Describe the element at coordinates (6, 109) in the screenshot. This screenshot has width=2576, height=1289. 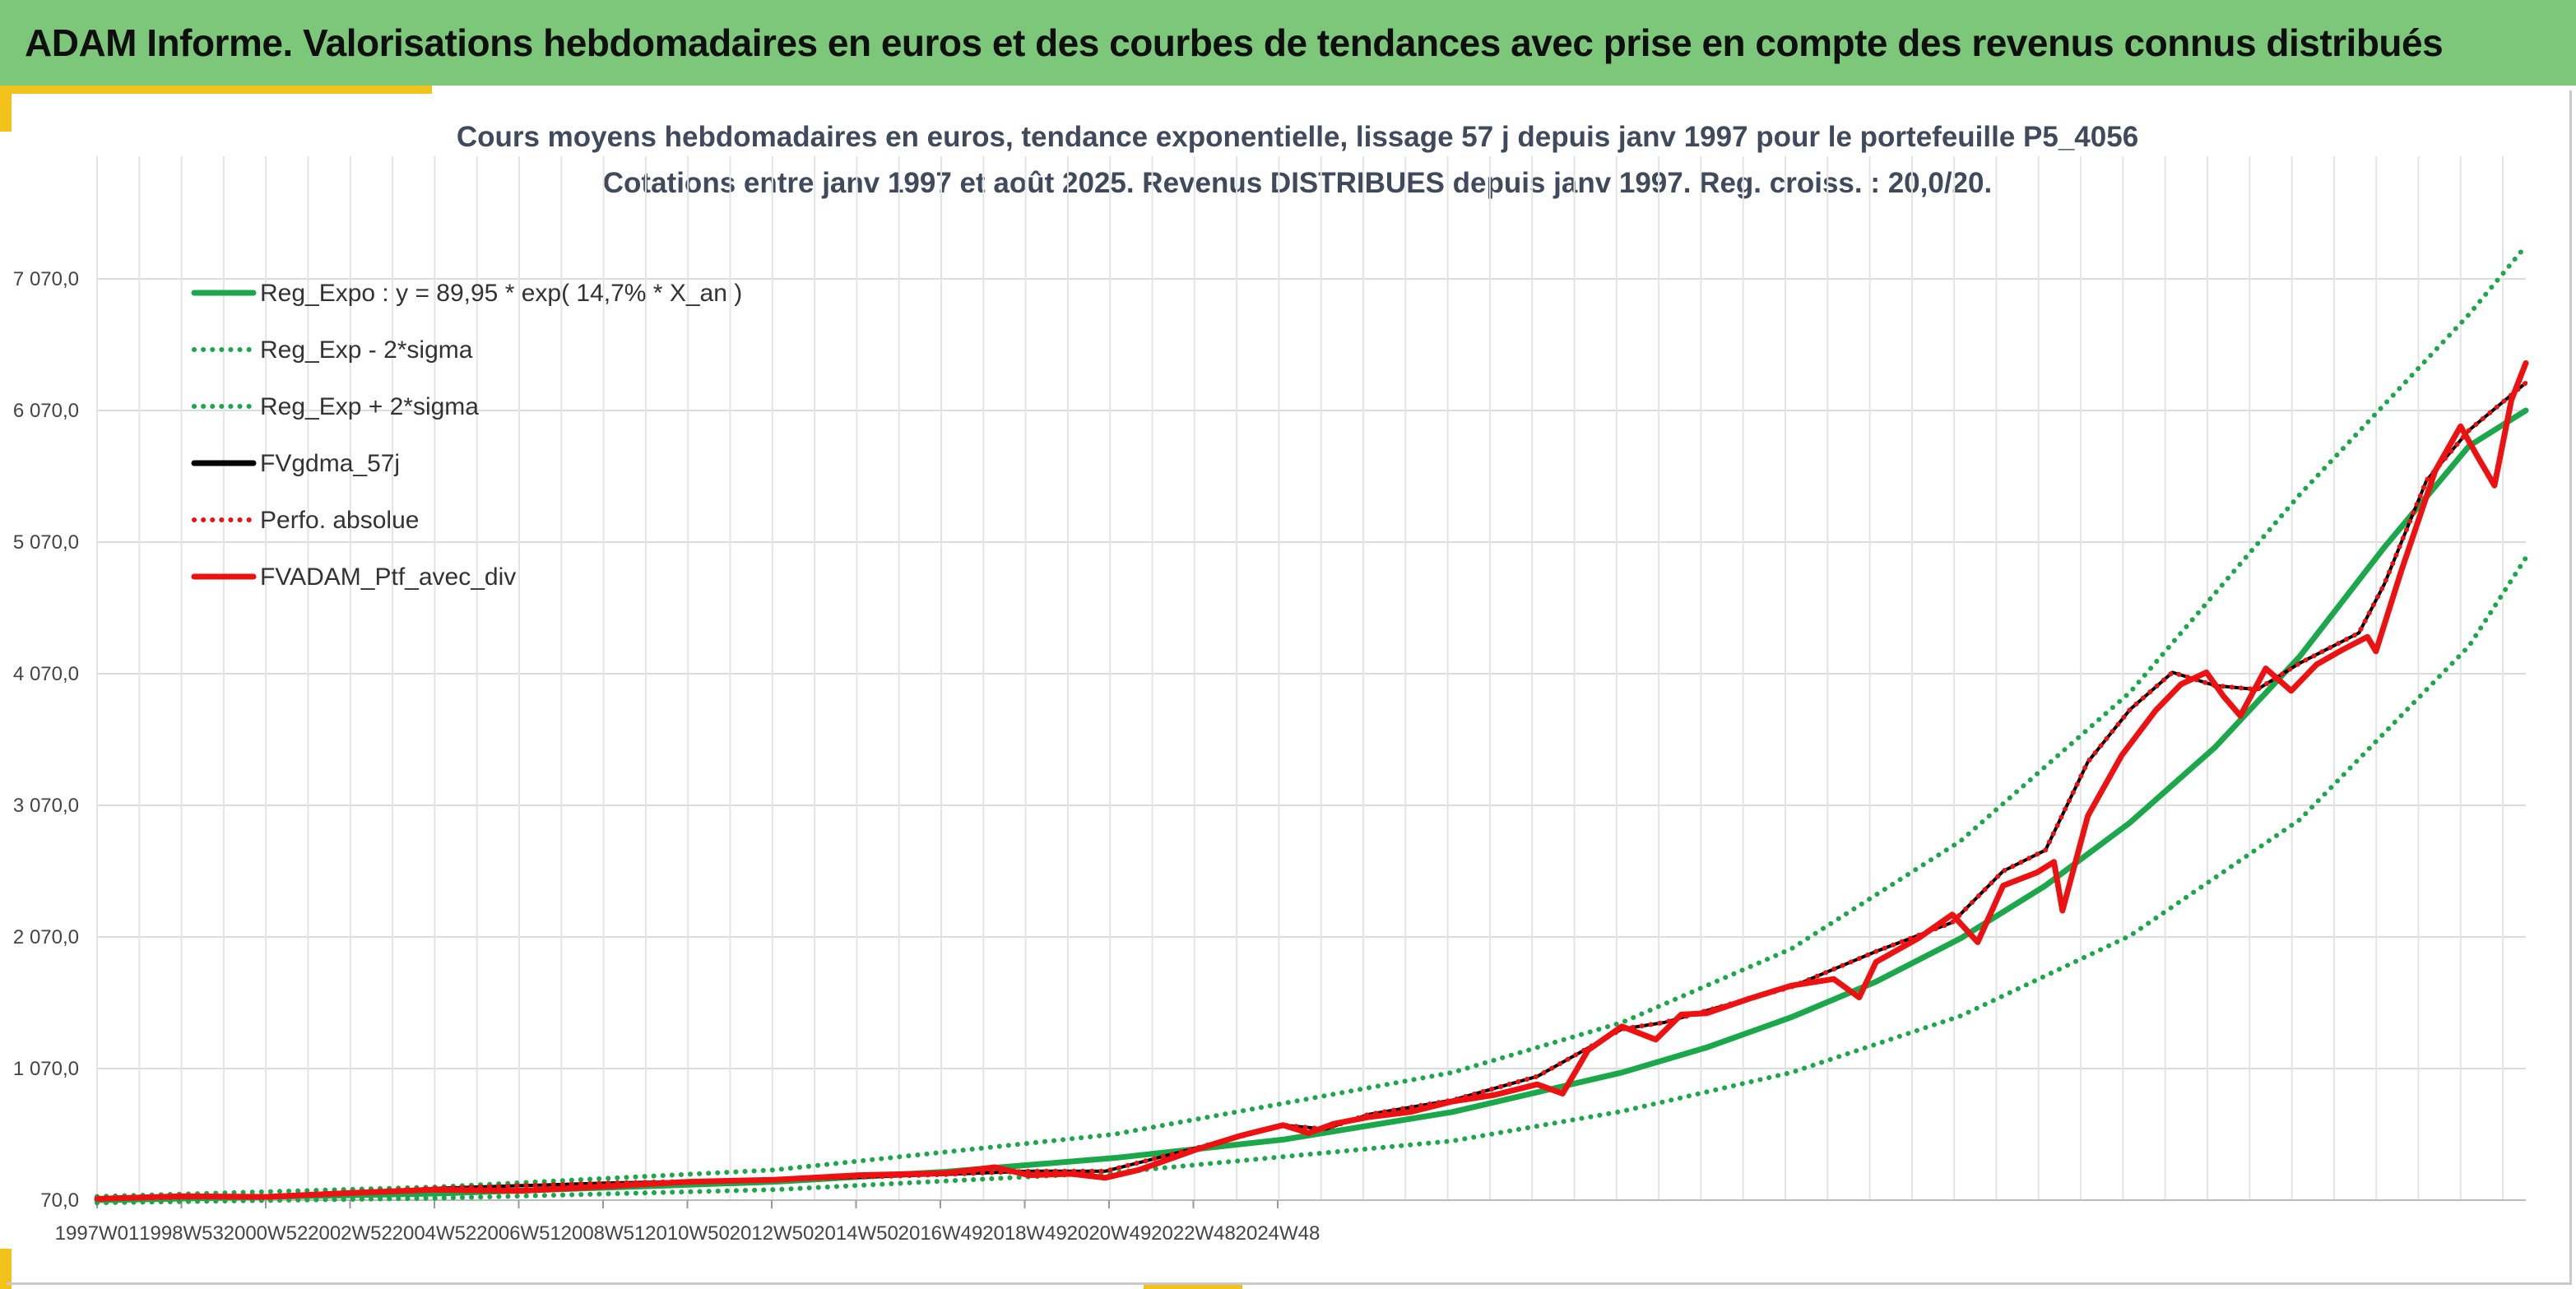
I see `accent-bar-left-top` at that location.